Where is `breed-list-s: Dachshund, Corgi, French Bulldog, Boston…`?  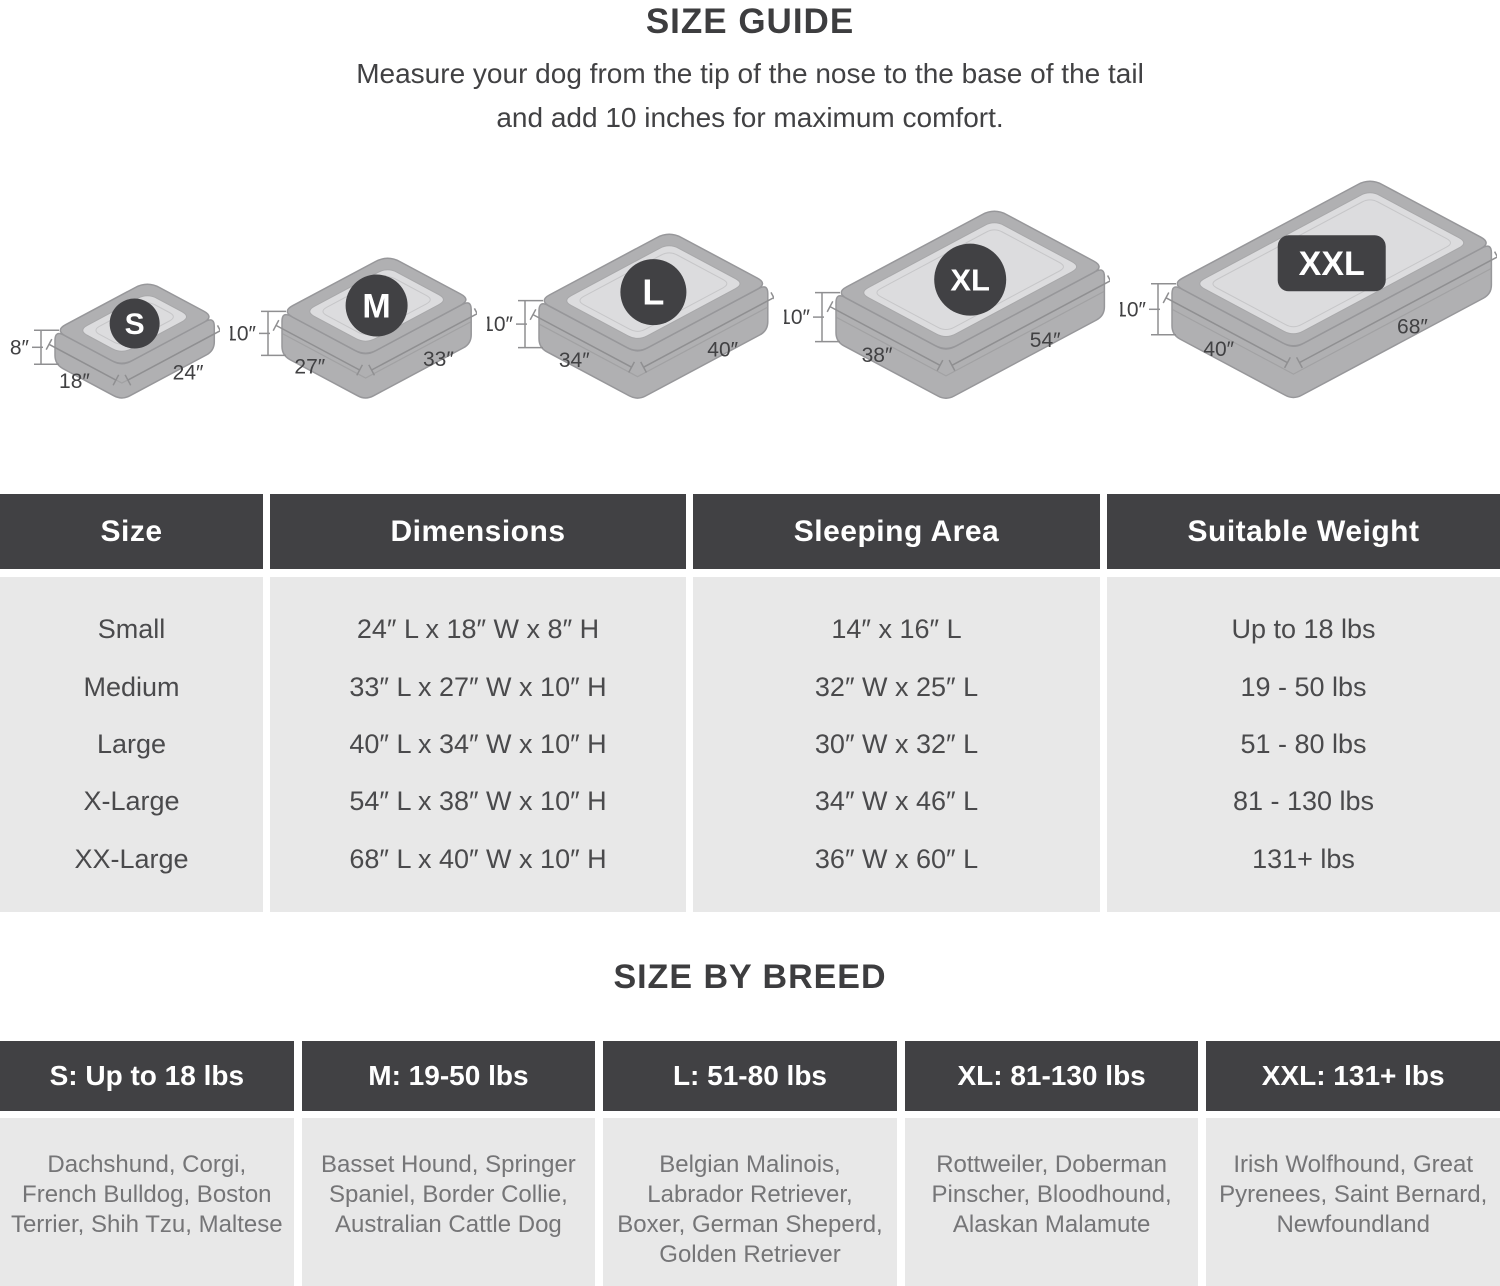 breed-list-s: Dachshund, Corgi, French Bulldog, Boston… is located at coordinates (147, 1202).